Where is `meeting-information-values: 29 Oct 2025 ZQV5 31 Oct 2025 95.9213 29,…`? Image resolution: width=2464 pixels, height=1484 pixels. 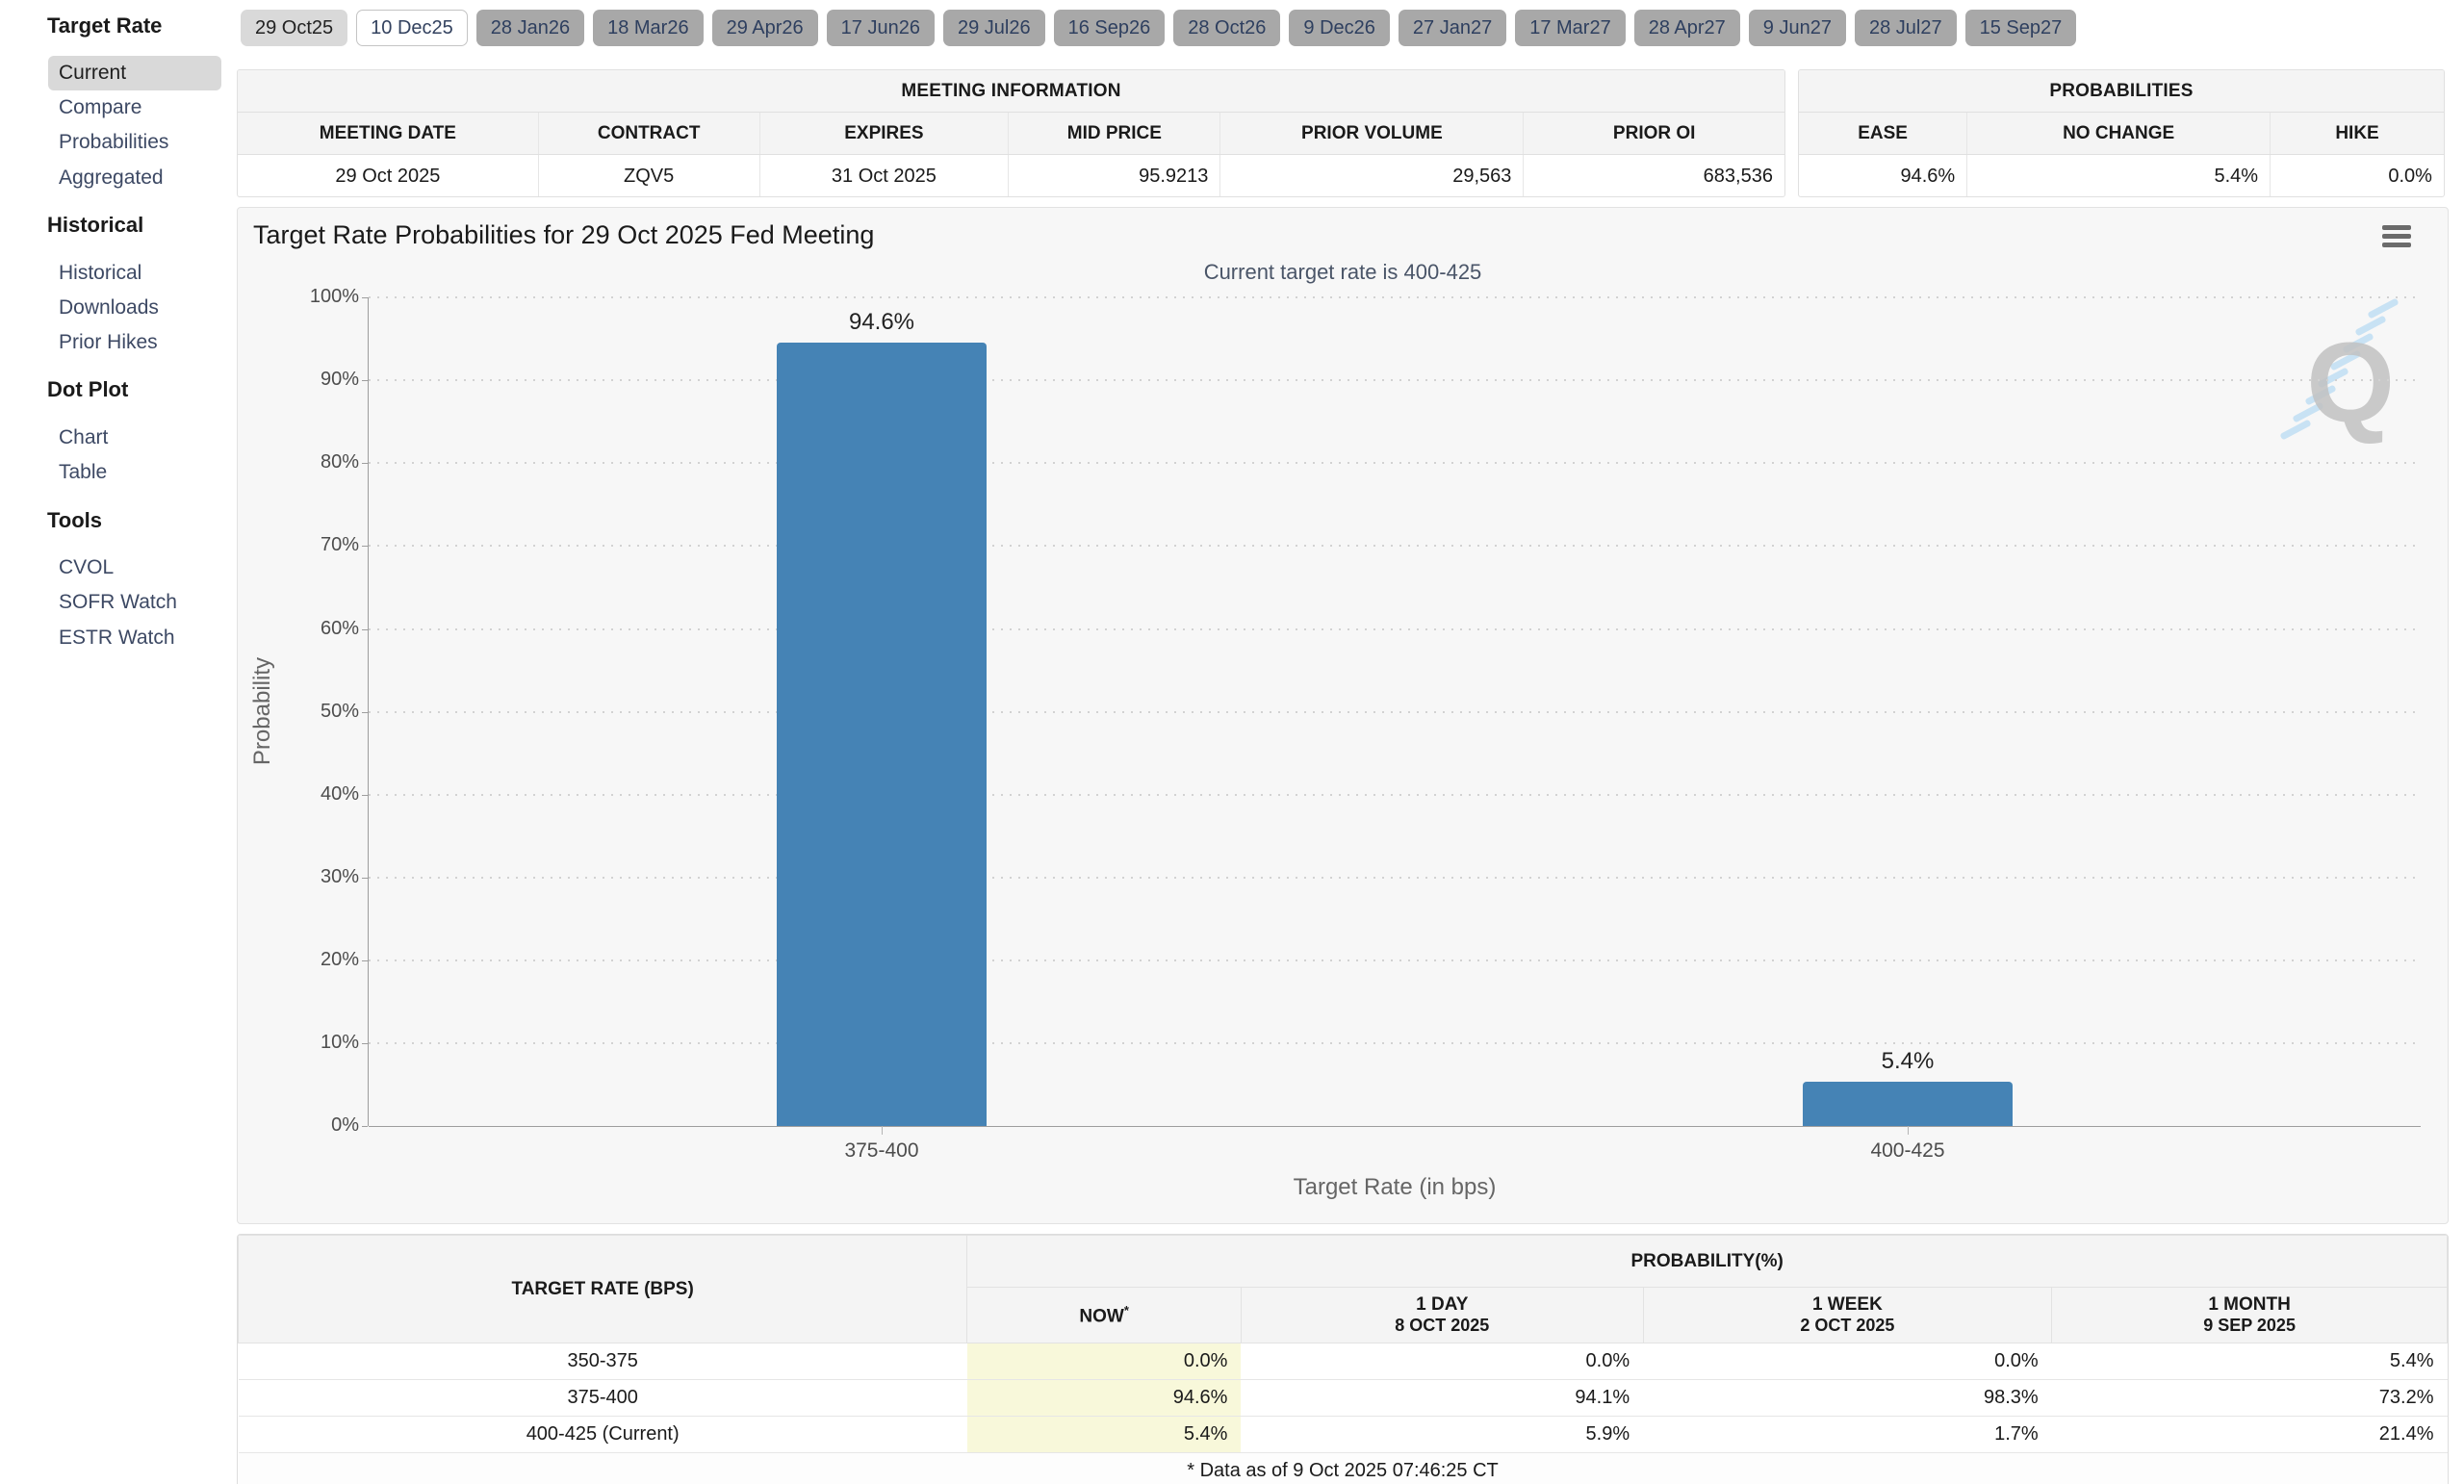
meeting-information-values: 29 Oct 2025 ZQV5 31 Oct 2025 95.9213 29,… is located at coordinates (1011, 176).